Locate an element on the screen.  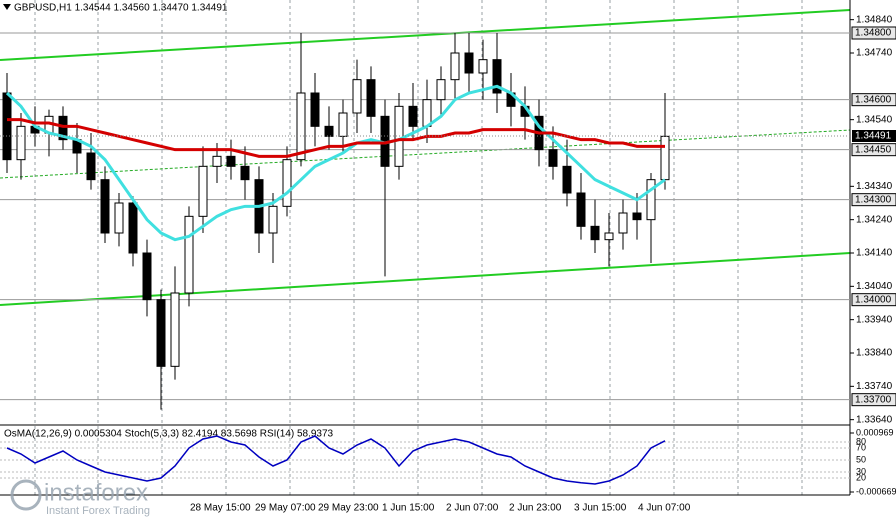
watermark-brand: instaforex is located at coordinates (96, 492).